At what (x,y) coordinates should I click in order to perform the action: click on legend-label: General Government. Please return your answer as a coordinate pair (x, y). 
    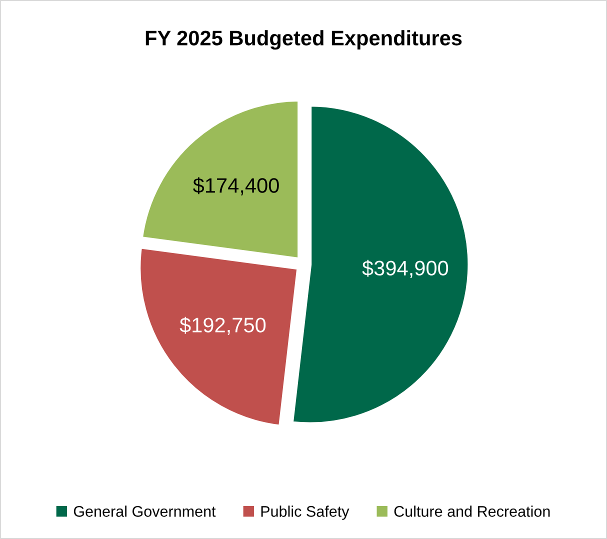
    Looking at the image, I should click on (145, 511).